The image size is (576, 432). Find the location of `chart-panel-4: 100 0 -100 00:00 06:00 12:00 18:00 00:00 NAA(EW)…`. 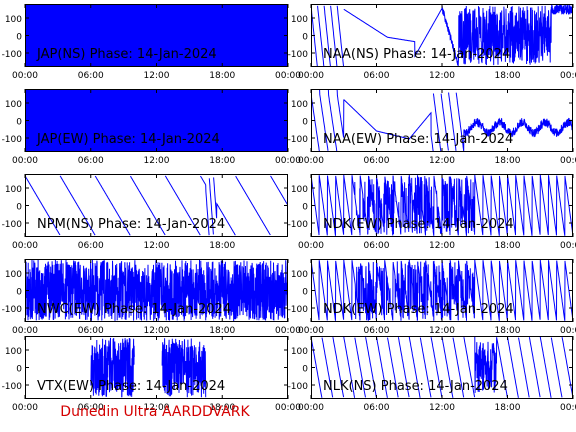

chart-panel-4: 100 0 -100 00:00 06:00 12:00 18:00 00:00 NAA(EW)… is located at coordinates (432, 127).